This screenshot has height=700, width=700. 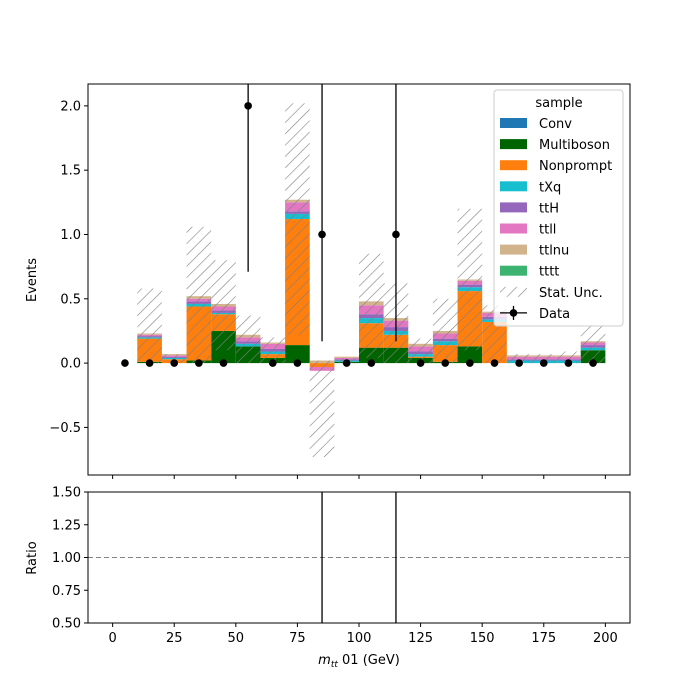 What do you see at coordinates (66, 624) in the screenshot?
I see `ratio-y-tick-label-0: 0.50` at bounding box center [66, 624].